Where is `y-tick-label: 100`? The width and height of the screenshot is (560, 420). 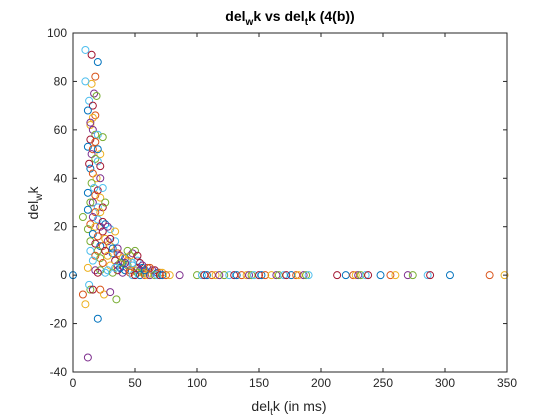
y-tick-label: 100 is located at coordinates (57, 33).